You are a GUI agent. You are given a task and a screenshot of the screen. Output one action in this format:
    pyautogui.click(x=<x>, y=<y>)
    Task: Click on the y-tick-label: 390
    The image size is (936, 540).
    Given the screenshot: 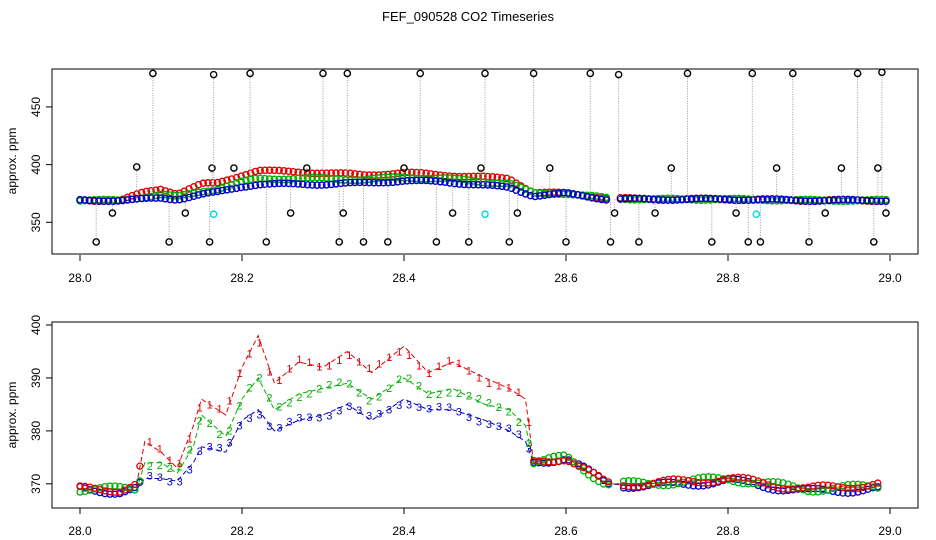 What is the action you would take?
    pyautogui.click(x=36, y=378)
    